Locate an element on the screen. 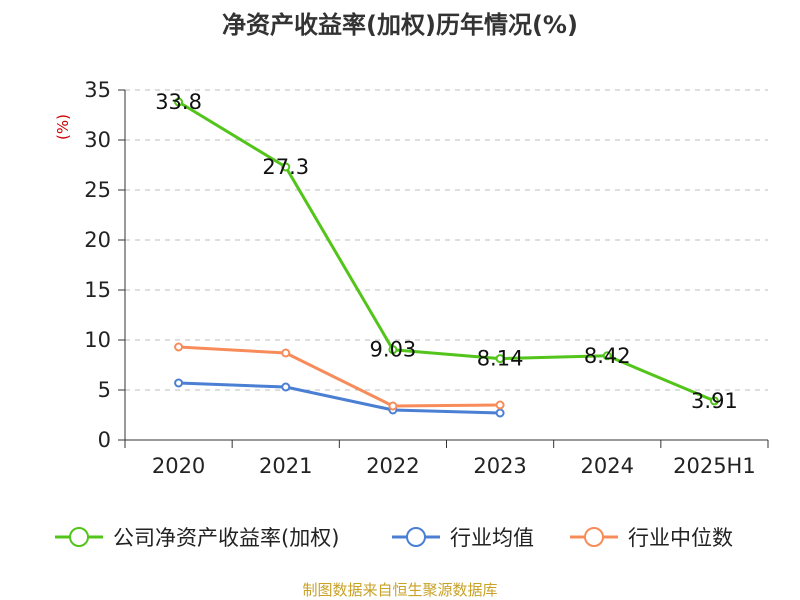 The width and height of the screenshot is (800, 600). x-tick-label: 2022 is located at coordinates (392, 466).